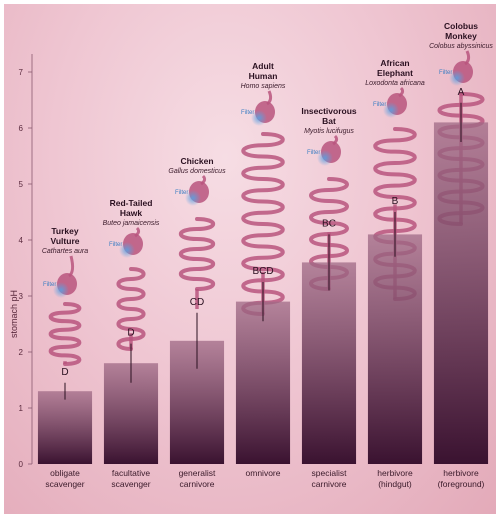  I want to click on filter-label-5: Filter, so click(379, 105).